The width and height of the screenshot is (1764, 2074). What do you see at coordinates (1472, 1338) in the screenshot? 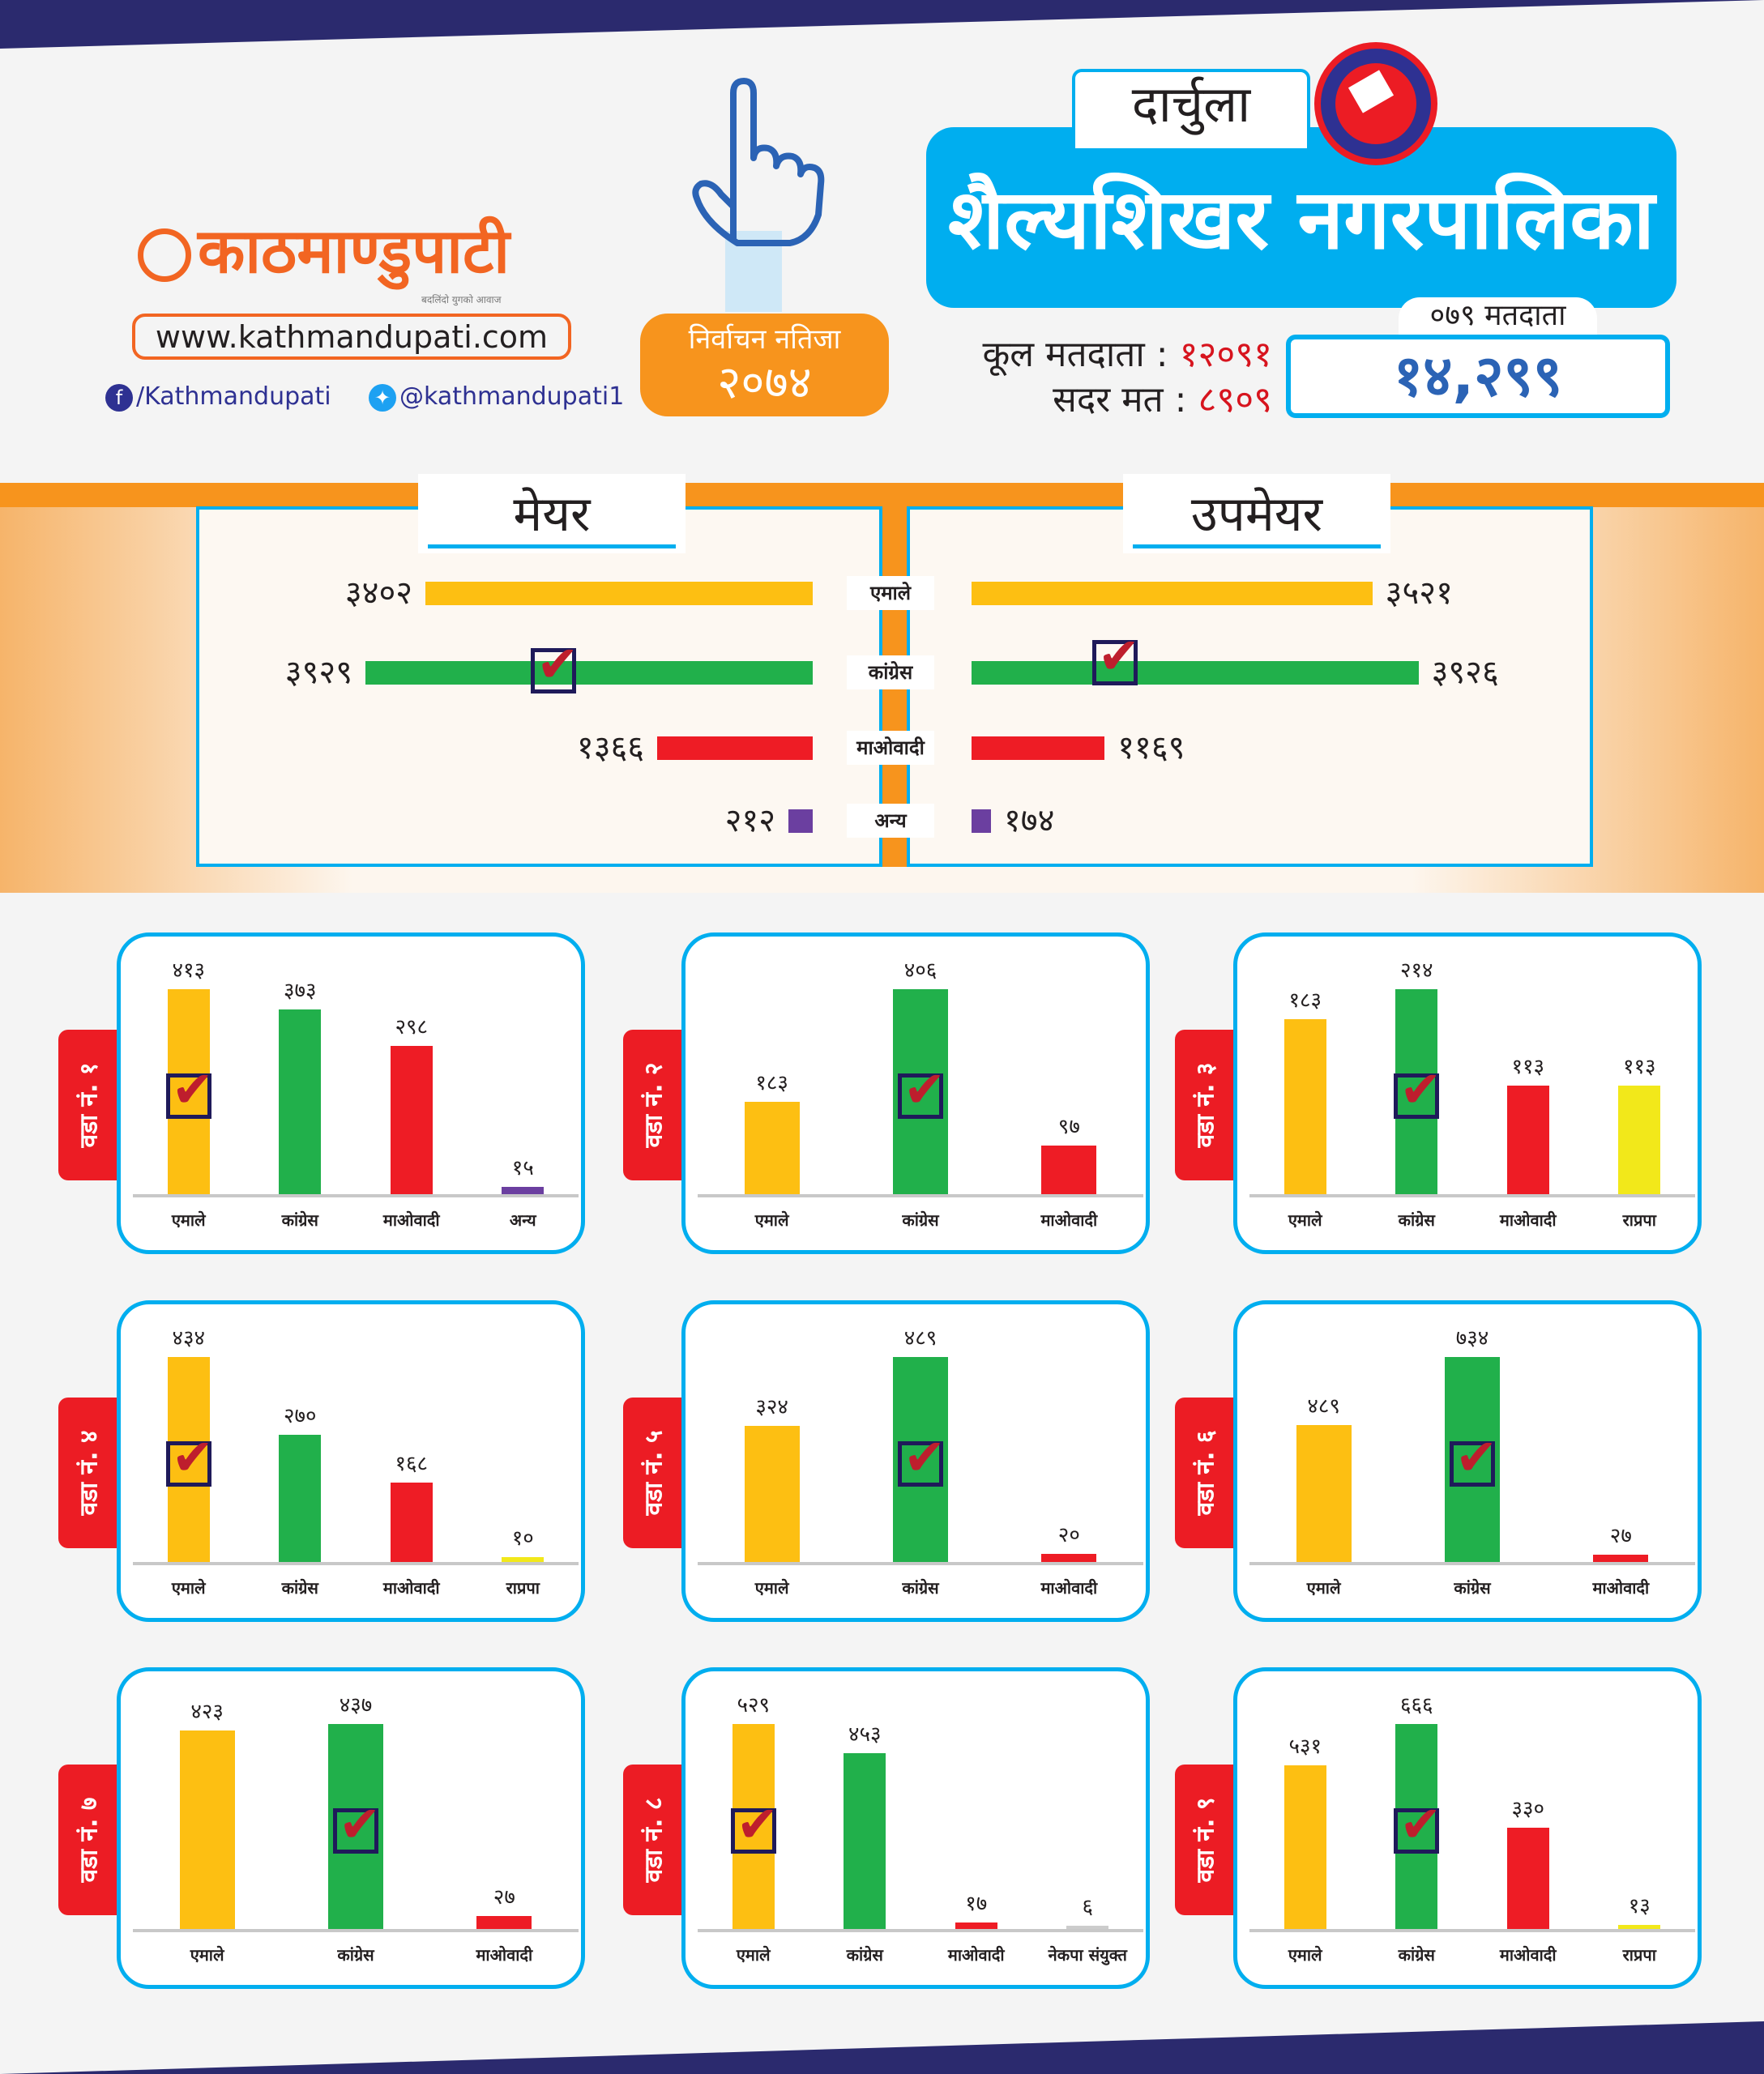
I see `ward-bar-value: ७३४` at bounding box center [1472, 1338].